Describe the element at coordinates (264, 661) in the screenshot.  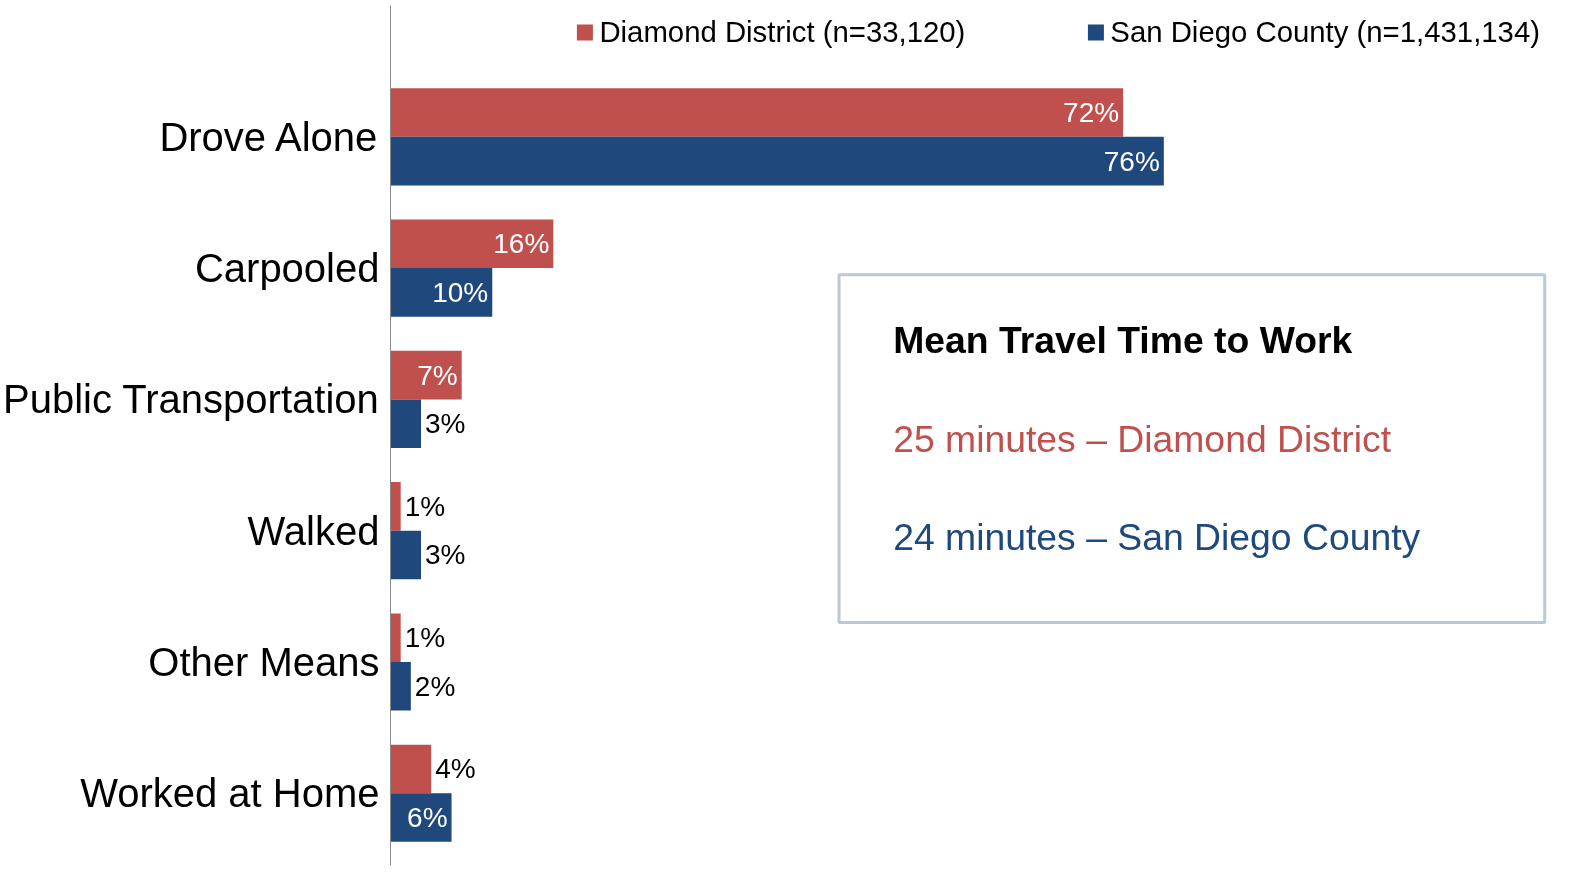
I see `y-tick-label: Other Means` at that location.